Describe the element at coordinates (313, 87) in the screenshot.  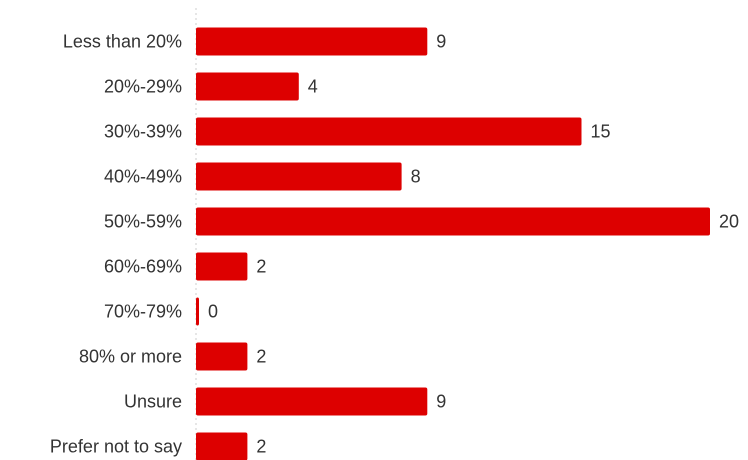
I see `bar-value-label: 4` at that location.